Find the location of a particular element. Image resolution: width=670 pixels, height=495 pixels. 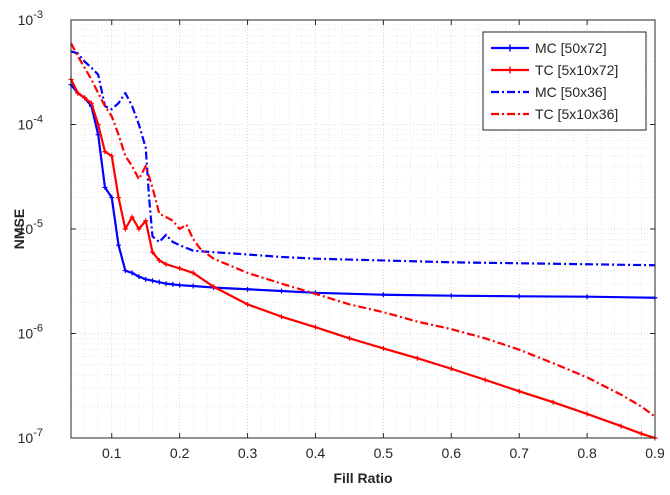

legend-item: TC [5x10x72] is located at coordinates (554, 70).